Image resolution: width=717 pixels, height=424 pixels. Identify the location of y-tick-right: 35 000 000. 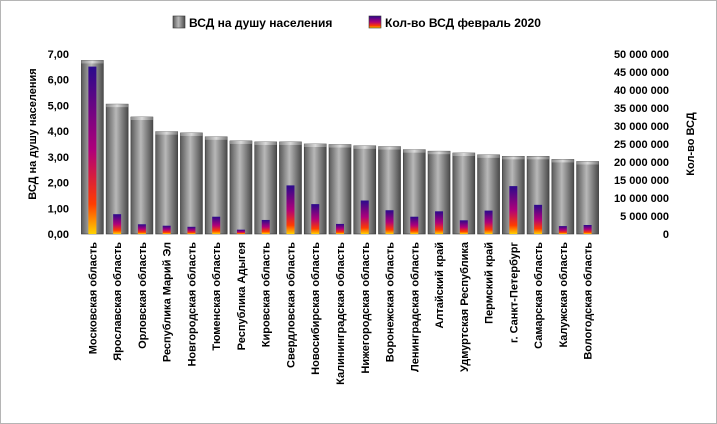
(641, 109).